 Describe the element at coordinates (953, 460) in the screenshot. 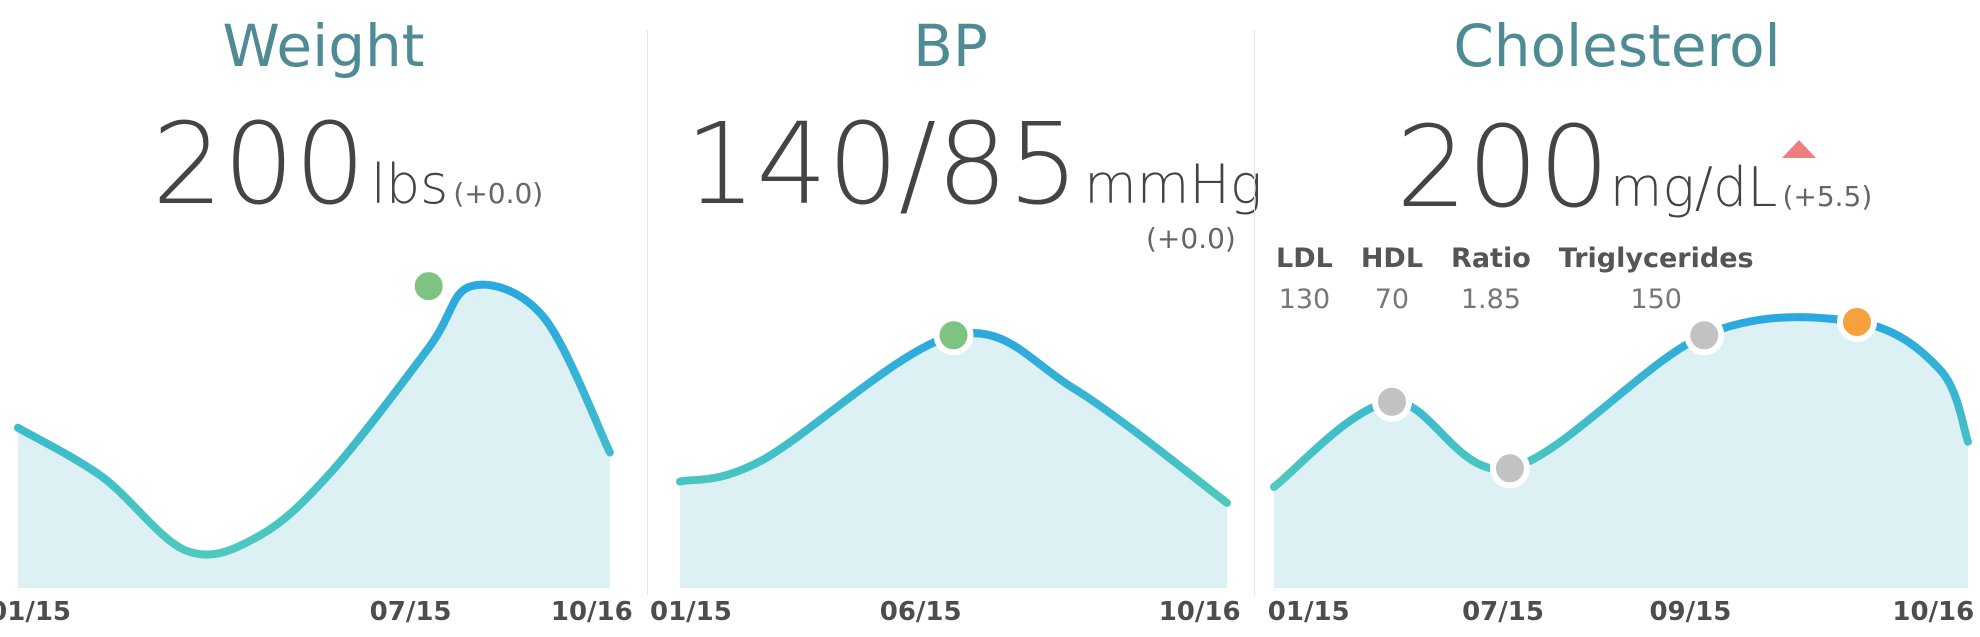

I see `bp-area` at that location.